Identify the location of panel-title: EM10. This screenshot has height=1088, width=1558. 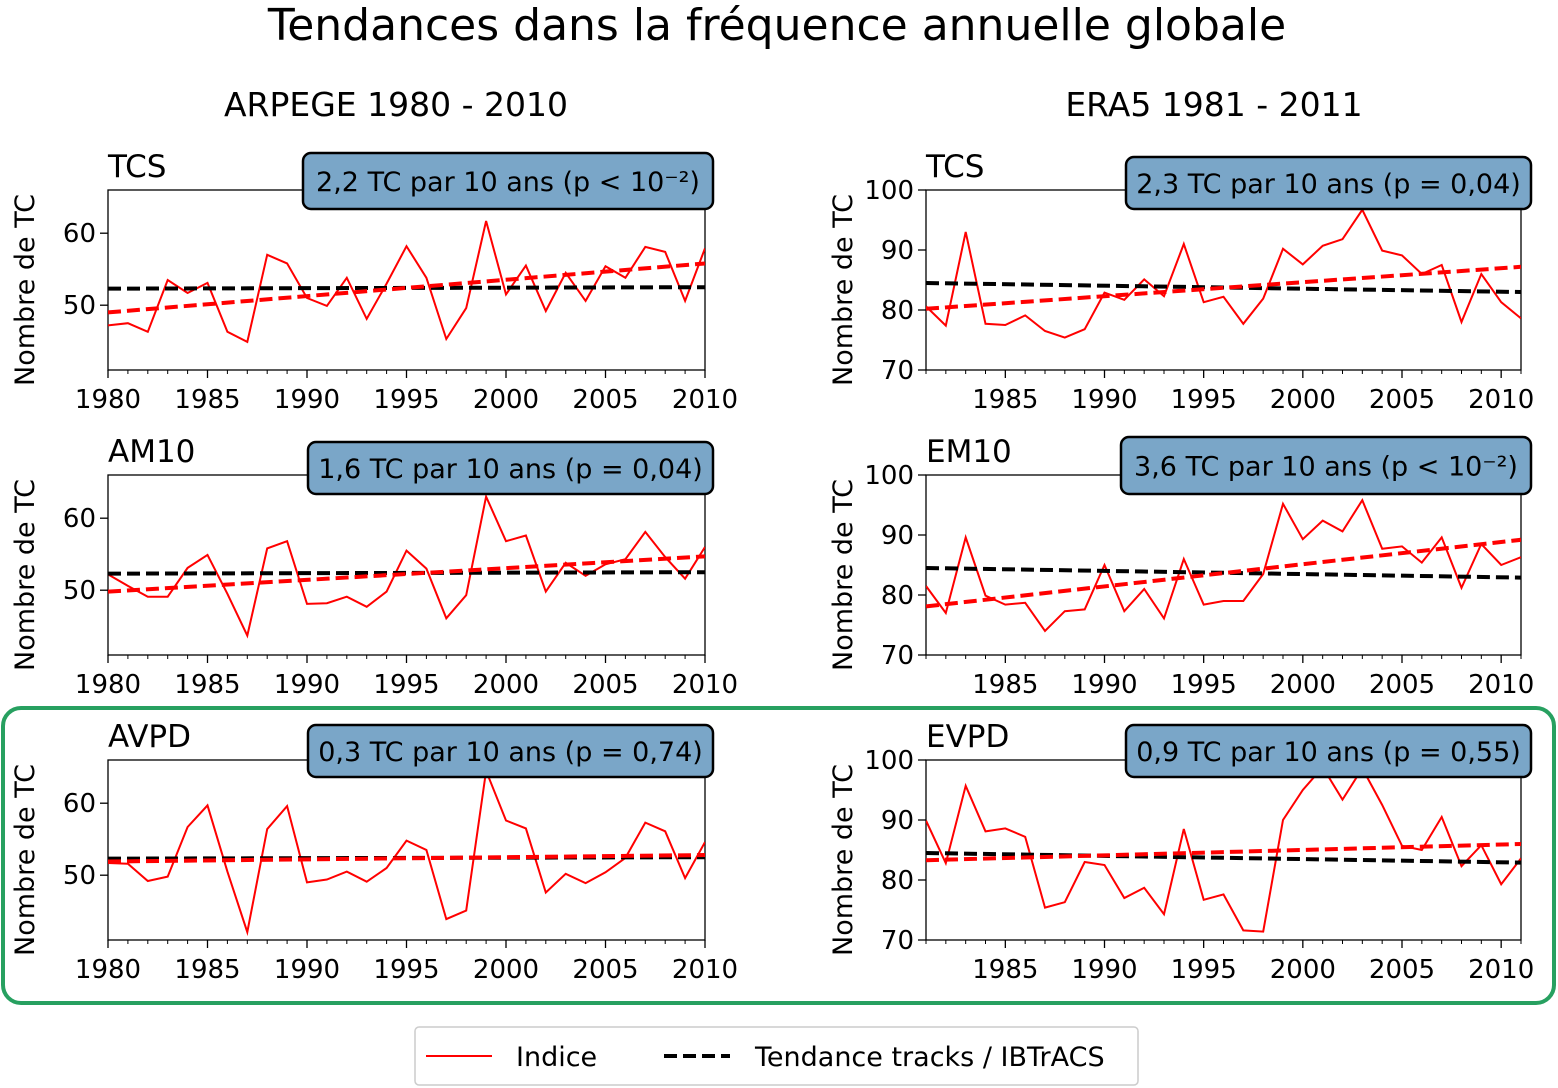
(969, 452).